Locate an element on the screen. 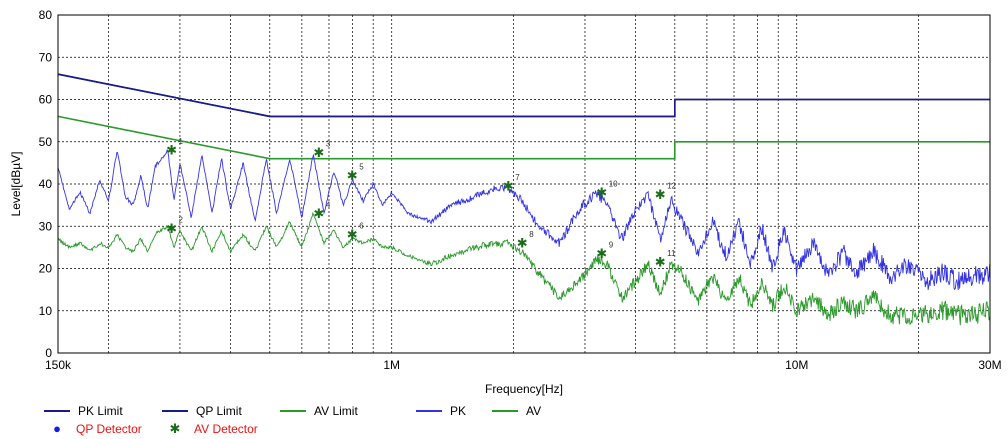 This screenshot has width=1008, height=439. legend-item-av-detector: ✱ AV Detector is located at coordinates (210, 429).